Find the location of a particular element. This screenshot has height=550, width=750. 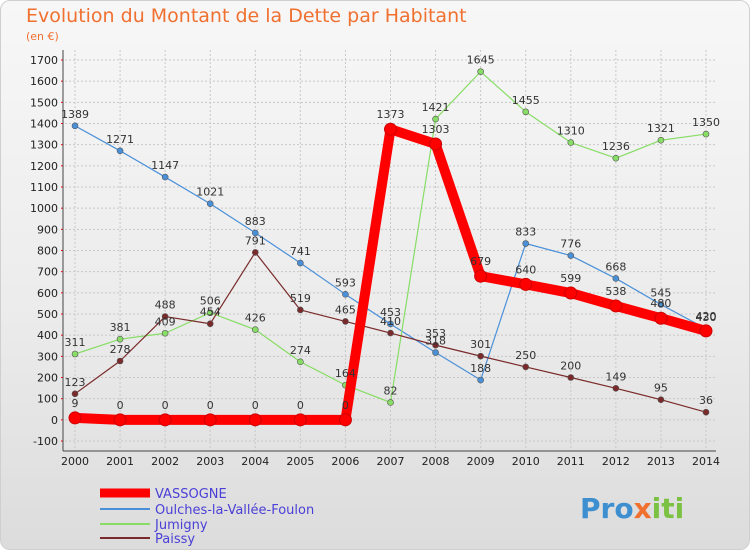

data-label: 318 is located at coordinates (435, 341).